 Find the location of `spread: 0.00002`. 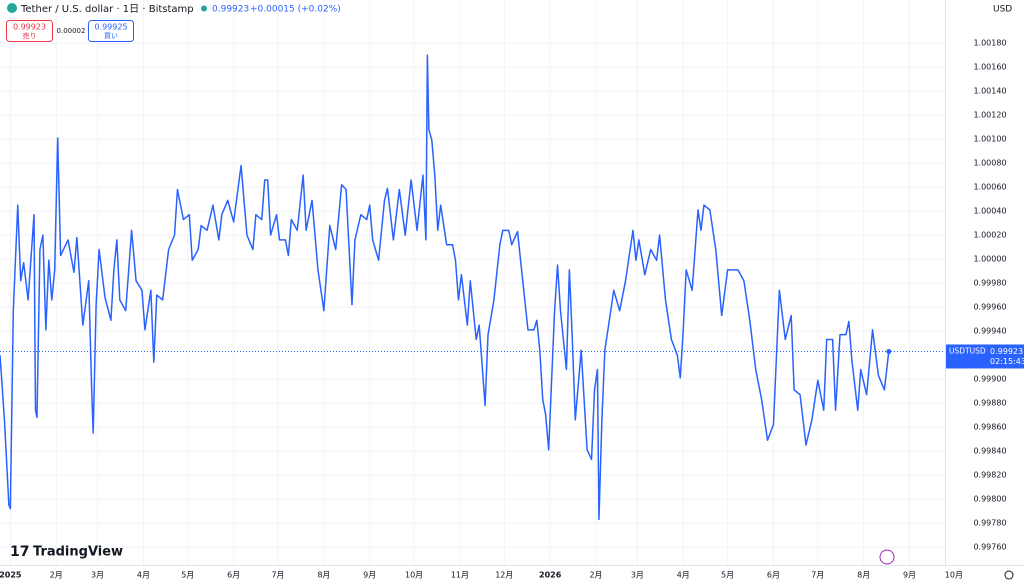

spread: 0.00002 is located at coordinates (71, 31).